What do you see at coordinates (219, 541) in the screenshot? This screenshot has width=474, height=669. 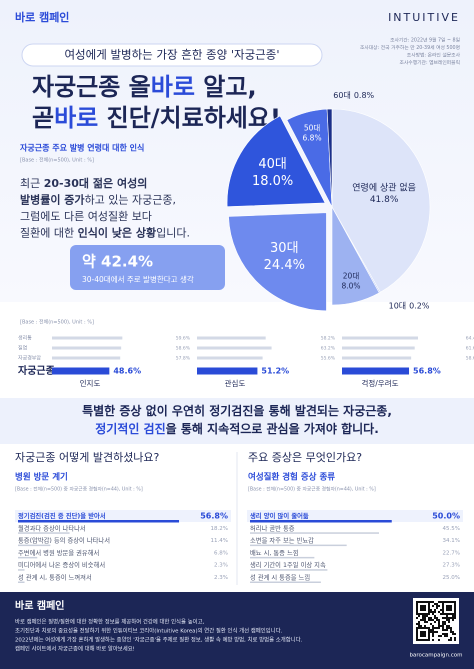 I see `value-label: 11.4%` at bounding box center [219, 541].